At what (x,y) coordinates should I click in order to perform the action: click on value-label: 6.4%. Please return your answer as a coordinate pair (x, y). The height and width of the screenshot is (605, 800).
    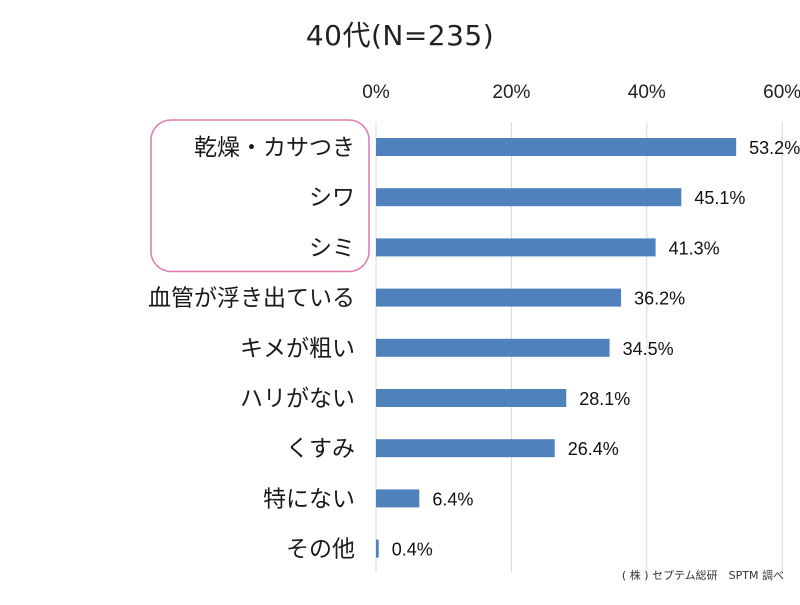
    Looking at the image, I should click on (452, 499).